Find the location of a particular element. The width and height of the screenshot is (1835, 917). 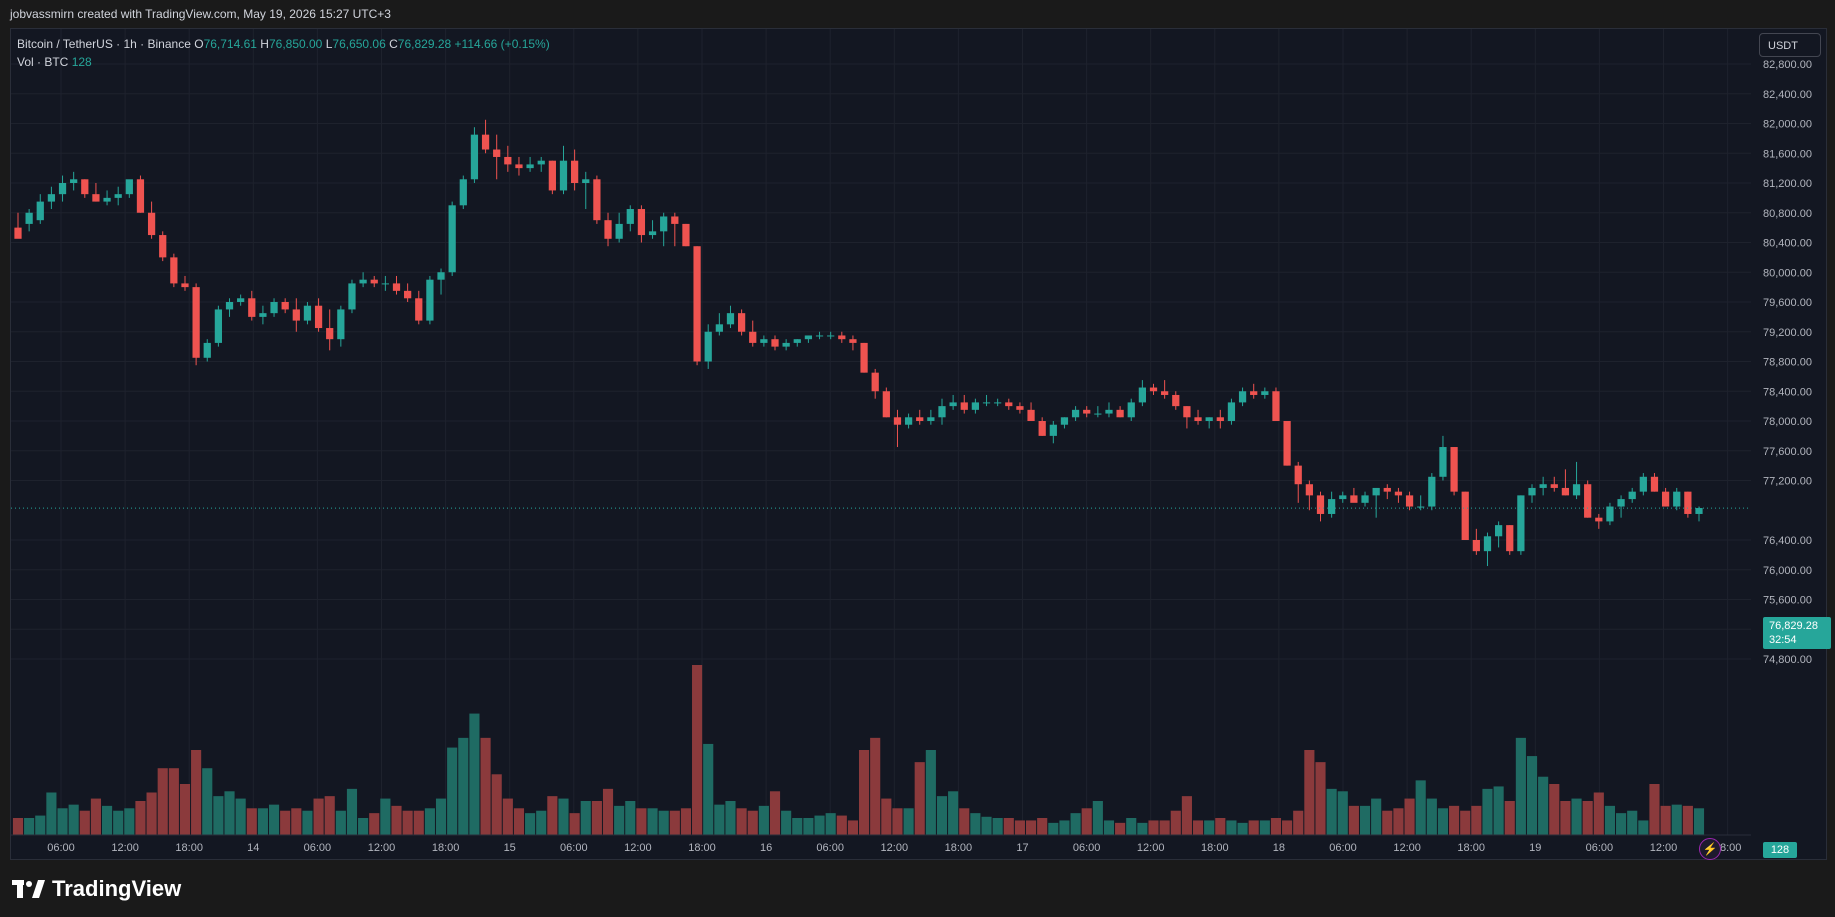

symbol-label: Bitcoin / TetherUS · 1h · Binance is located at coordinates (104, 44).